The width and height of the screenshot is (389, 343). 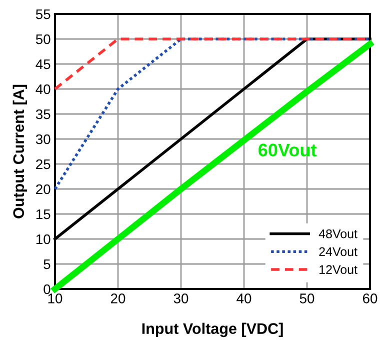 What do you see at coordinates (47, 289) in the screenshot?
I see `y-tick-label: 0` at bounding box center [47, 289].